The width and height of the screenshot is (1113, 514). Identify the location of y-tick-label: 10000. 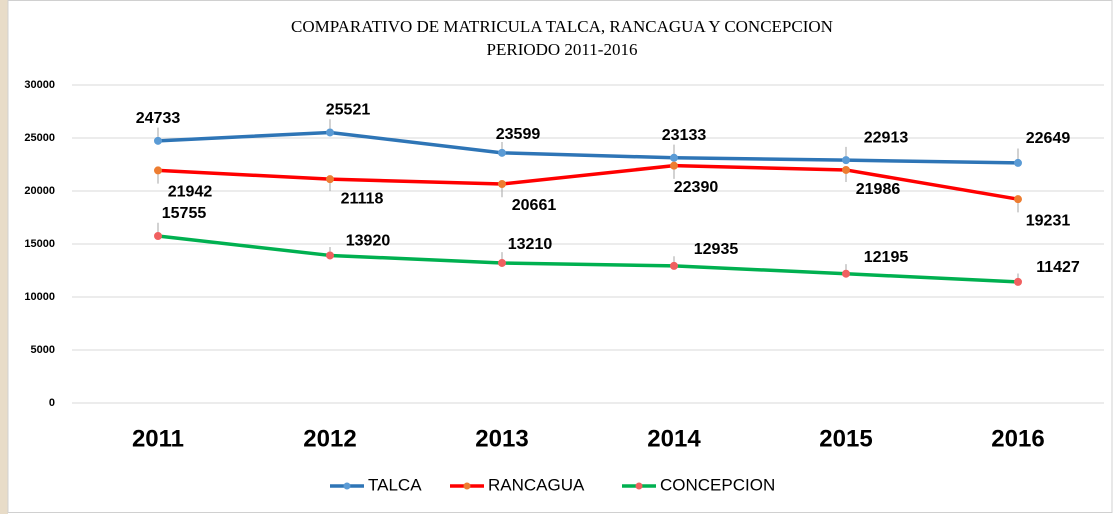
(39, 297).